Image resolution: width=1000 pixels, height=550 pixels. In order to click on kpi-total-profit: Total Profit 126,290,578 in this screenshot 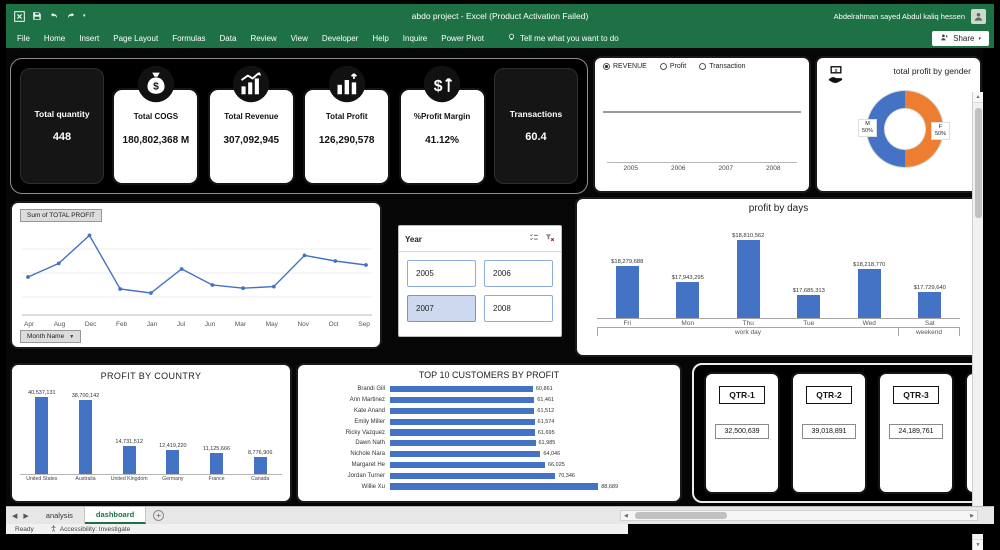, I will do `click(347, 126)`.